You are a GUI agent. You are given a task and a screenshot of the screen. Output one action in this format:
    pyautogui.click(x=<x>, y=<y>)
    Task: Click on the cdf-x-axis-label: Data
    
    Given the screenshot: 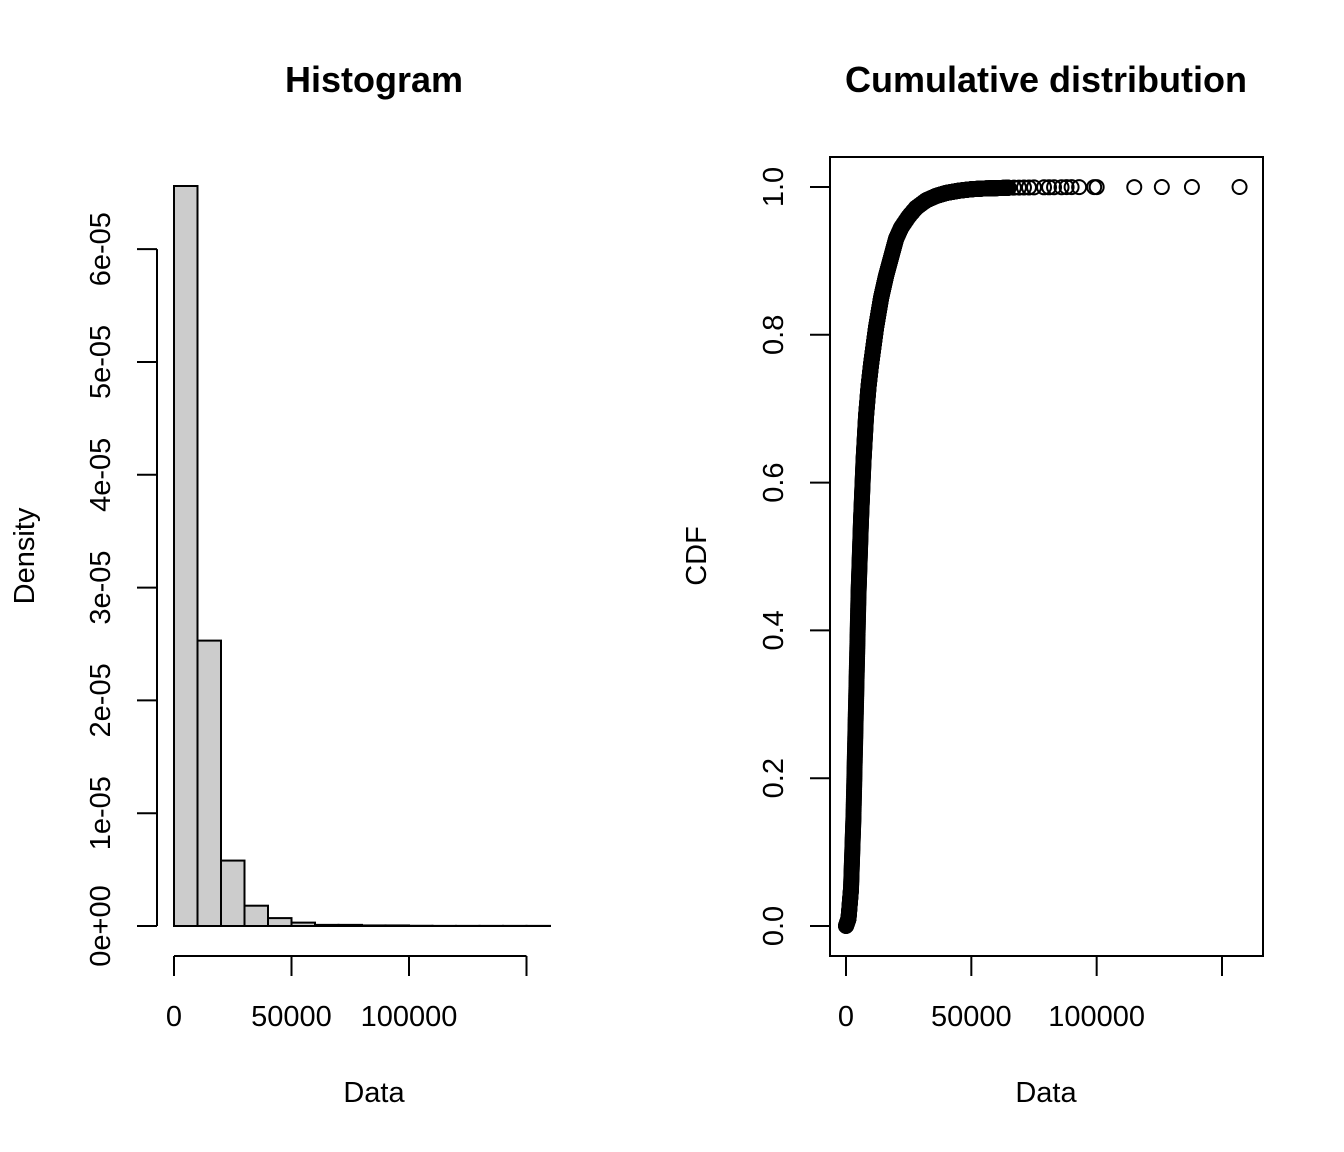 What is the action you would take?
    pyautogui.click(x=1046, y=1093)
    